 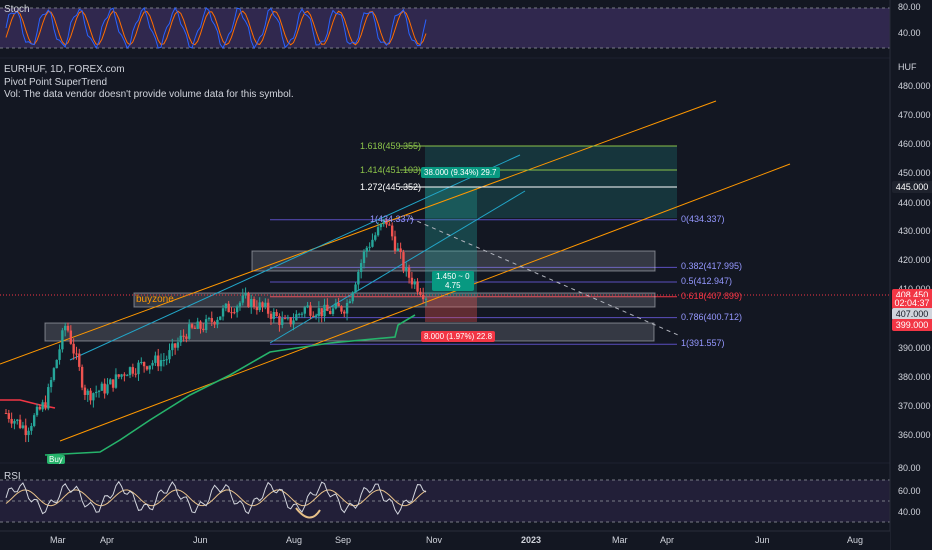 I want to click on stoch-d-line, so click(x=216, y=28).